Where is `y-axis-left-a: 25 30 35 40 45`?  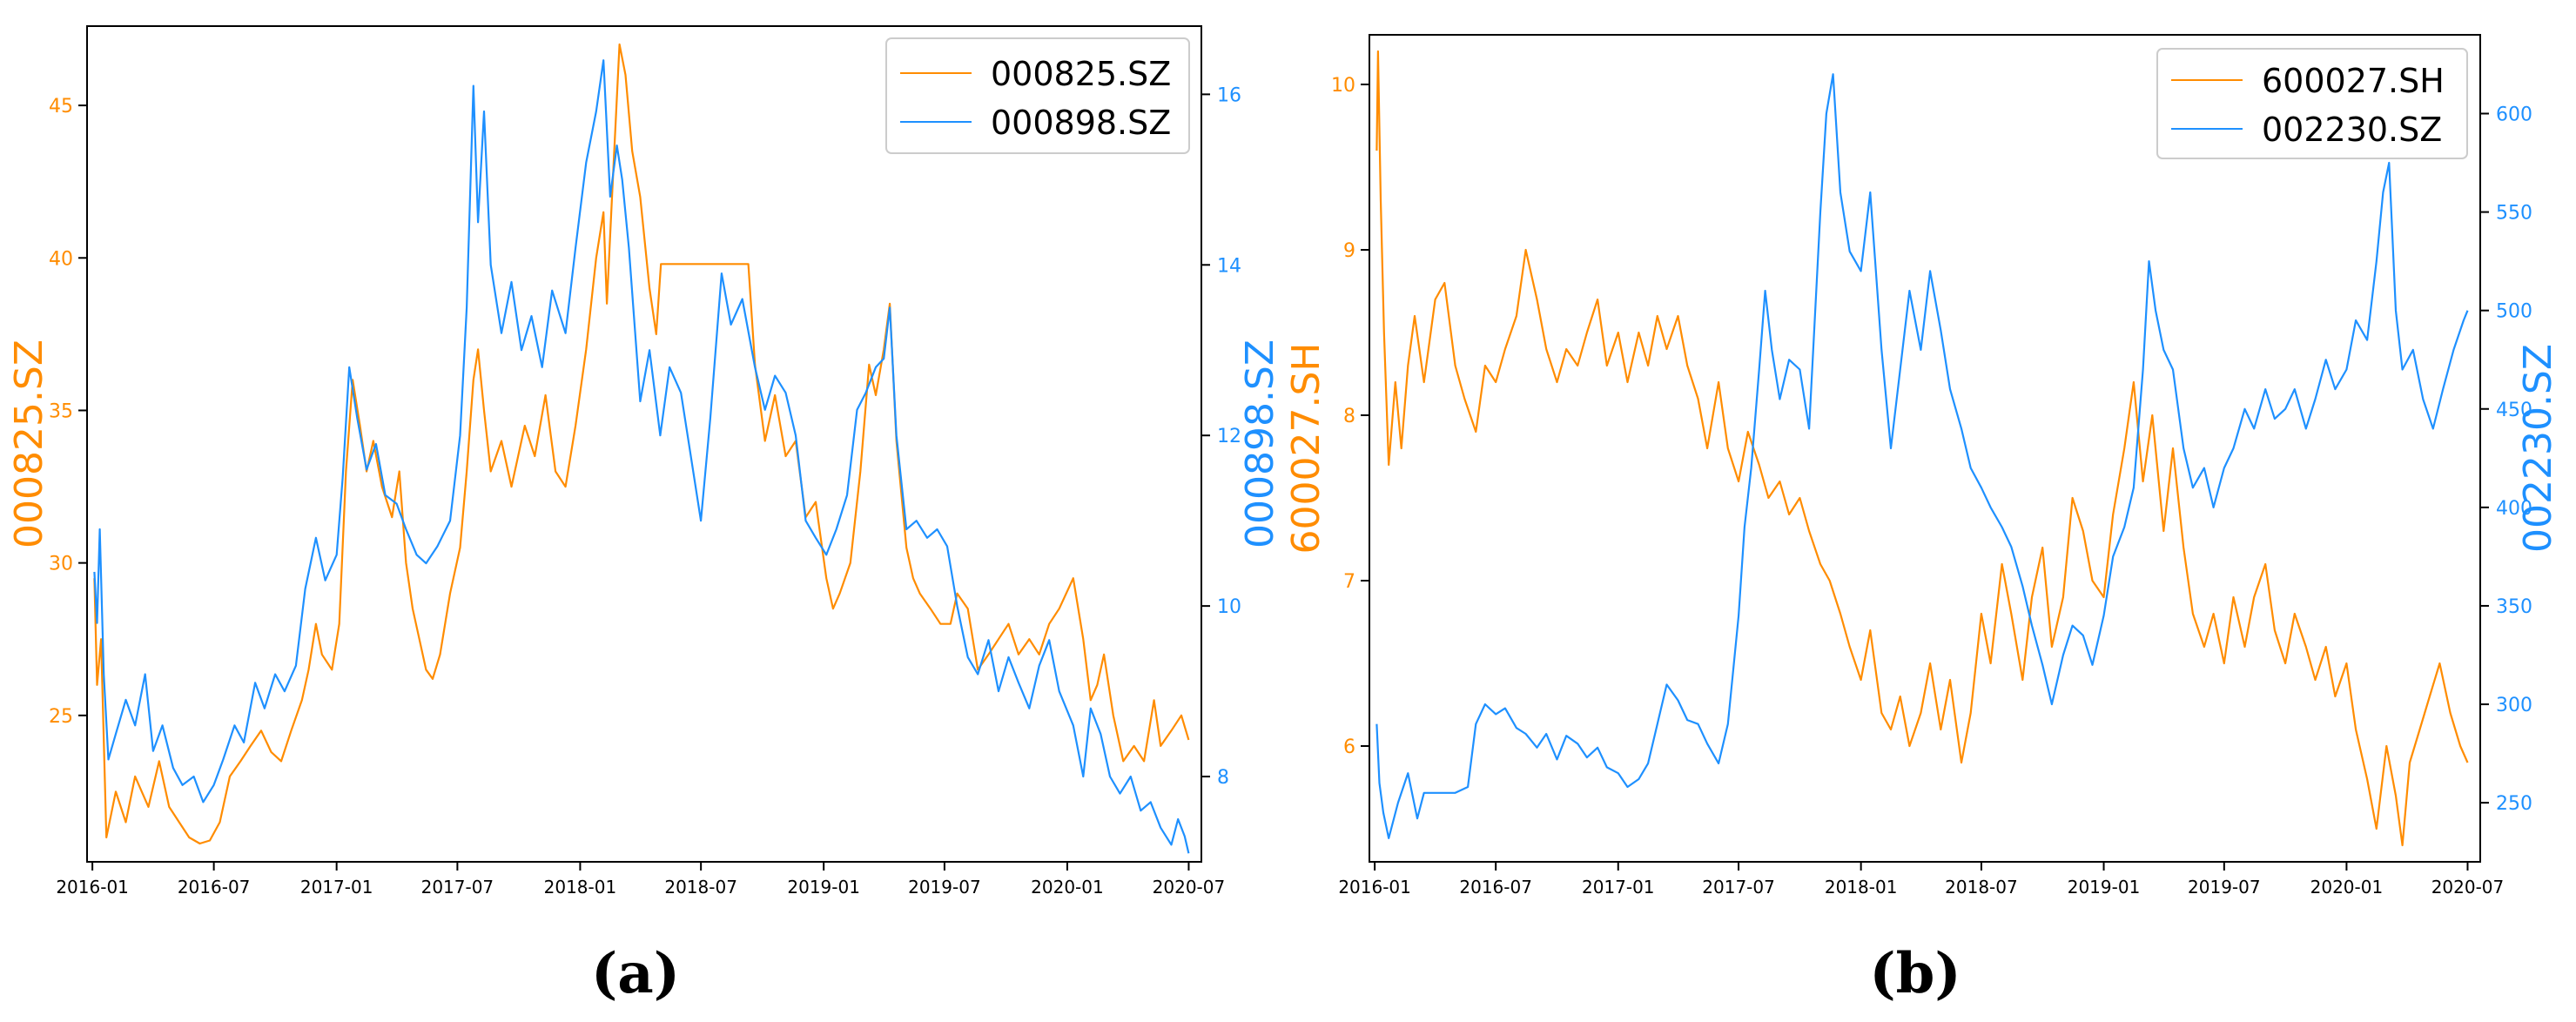 y-axis-left-a: 25 30 35 40 45 is located at coordinates (68, 412).